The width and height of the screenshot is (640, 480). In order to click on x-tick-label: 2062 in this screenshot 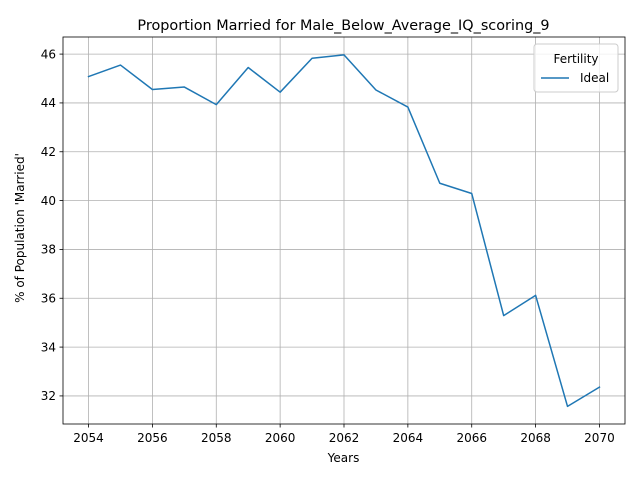, I will do `click(344, 438)`.